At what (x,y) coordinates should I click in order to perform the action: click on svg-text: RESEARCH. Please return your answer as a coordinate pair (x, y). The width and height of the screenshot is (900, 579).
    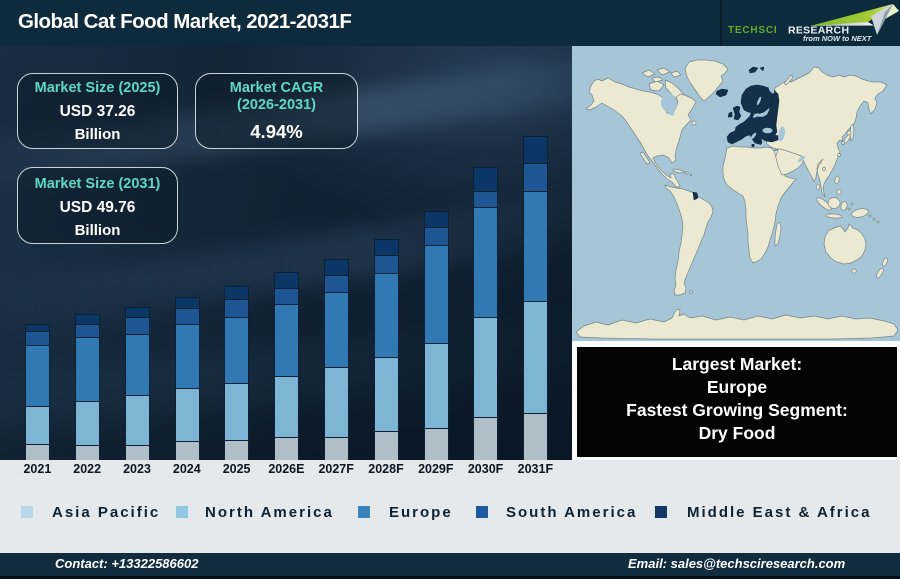
    Looking at the image, I should click on (818, 31).